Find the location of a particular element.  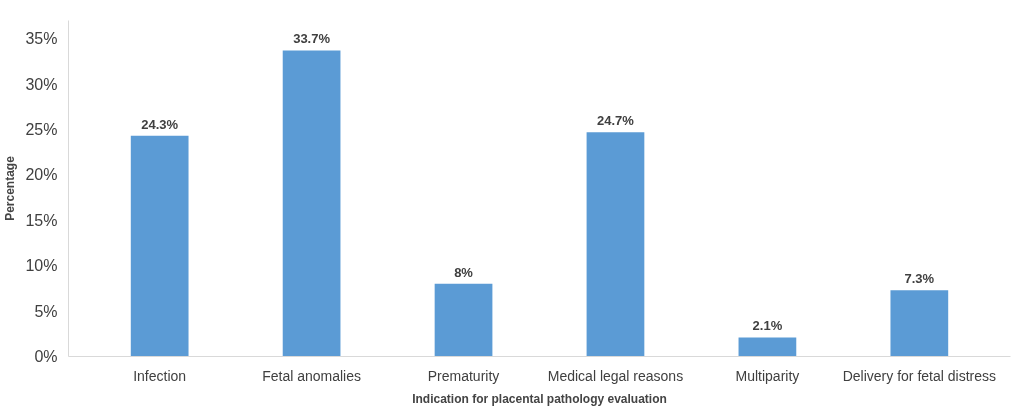

x-tick-label: Medical legal reasons is located at coordinates (615, 375).